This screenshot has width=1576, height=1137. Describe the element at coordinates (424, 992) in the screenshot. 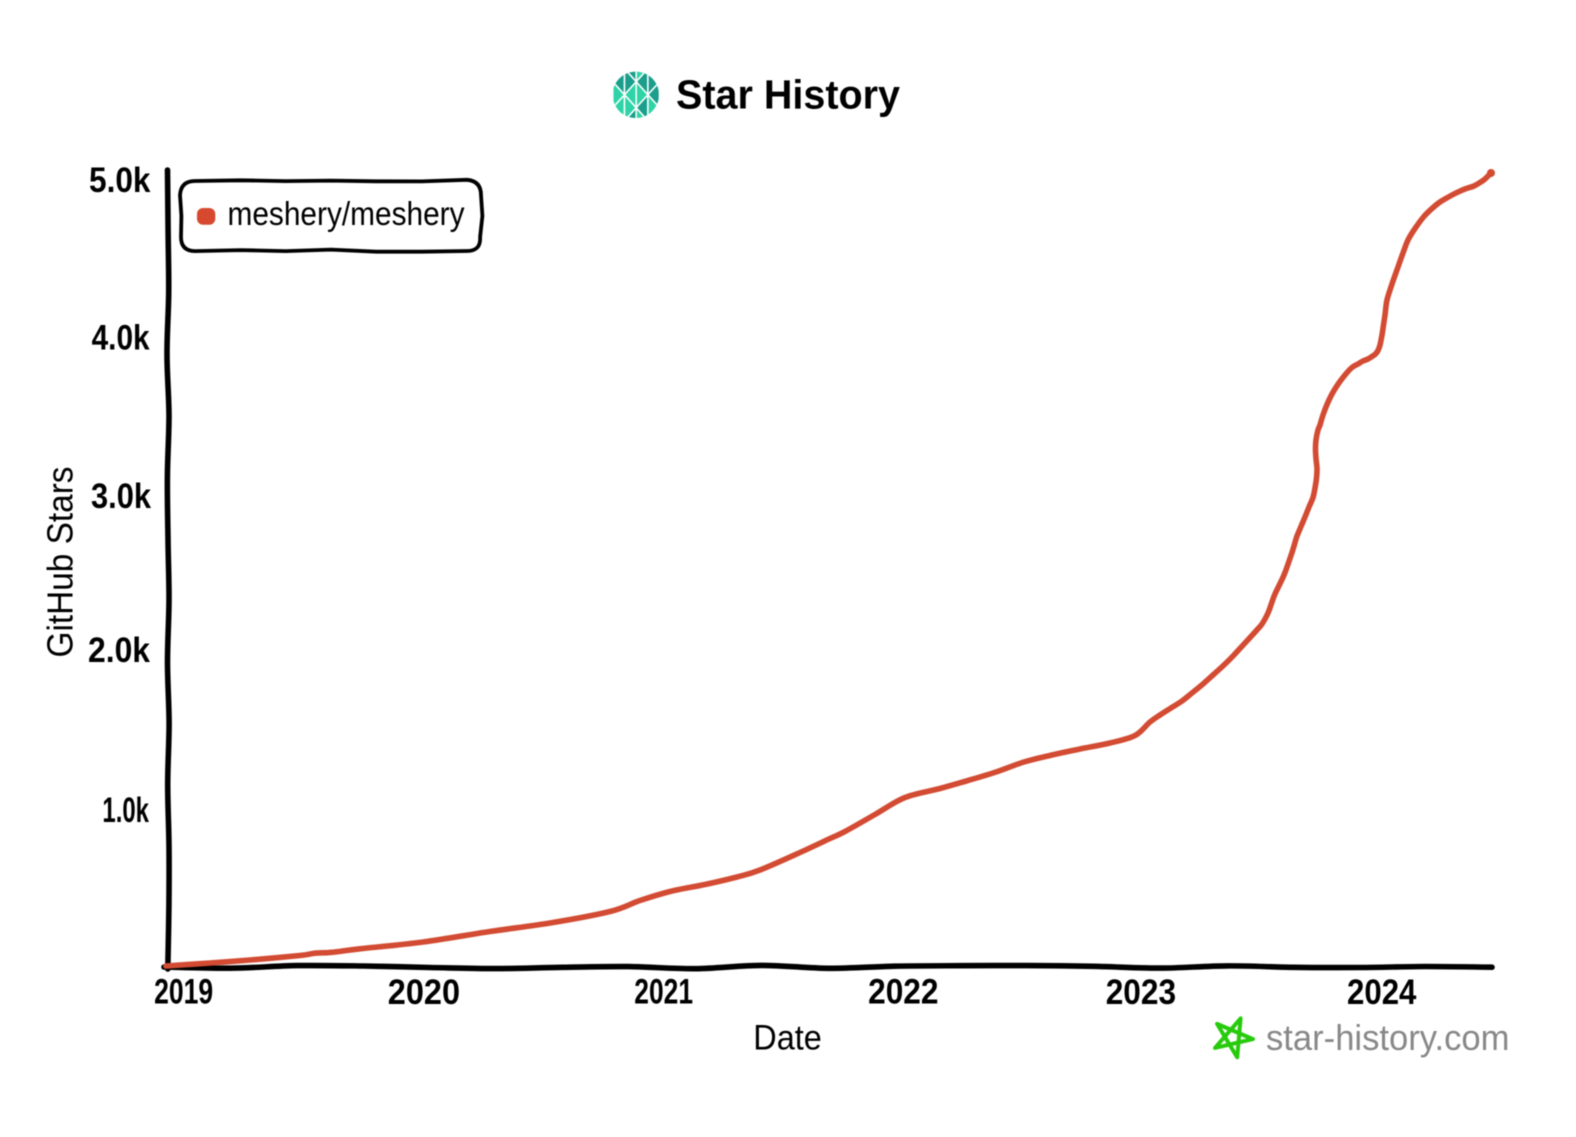

I see `svg-text: 2020` at that location.